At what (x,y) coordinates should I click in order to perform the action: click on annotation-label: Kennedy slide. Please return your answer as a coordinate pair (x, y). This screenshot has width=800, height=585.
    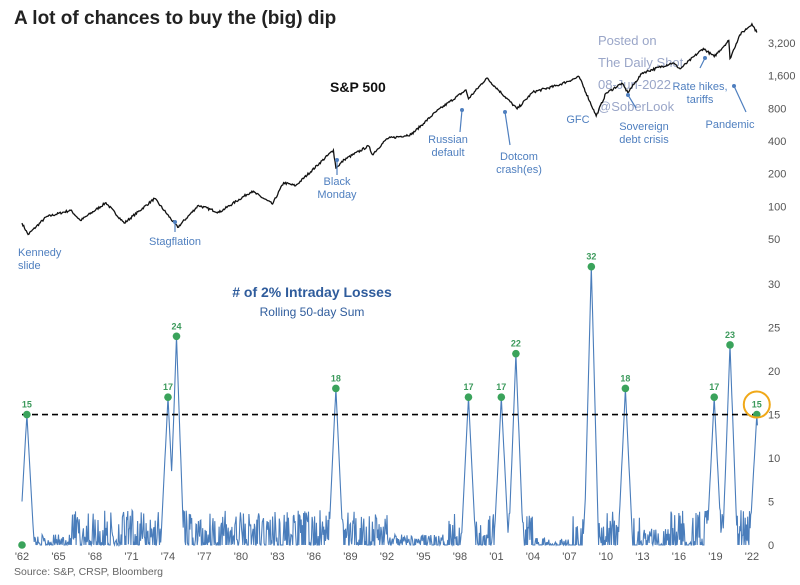
    Looking at the image, I should click on (40, 259).